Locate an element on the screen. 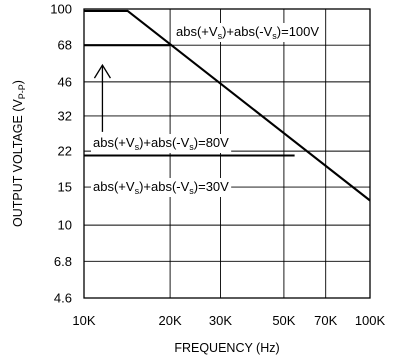 The image size is (399, 360). curve-label-2: abs(+Vs)+abs(-Vs)=80V is located at coordinates (161, 143).